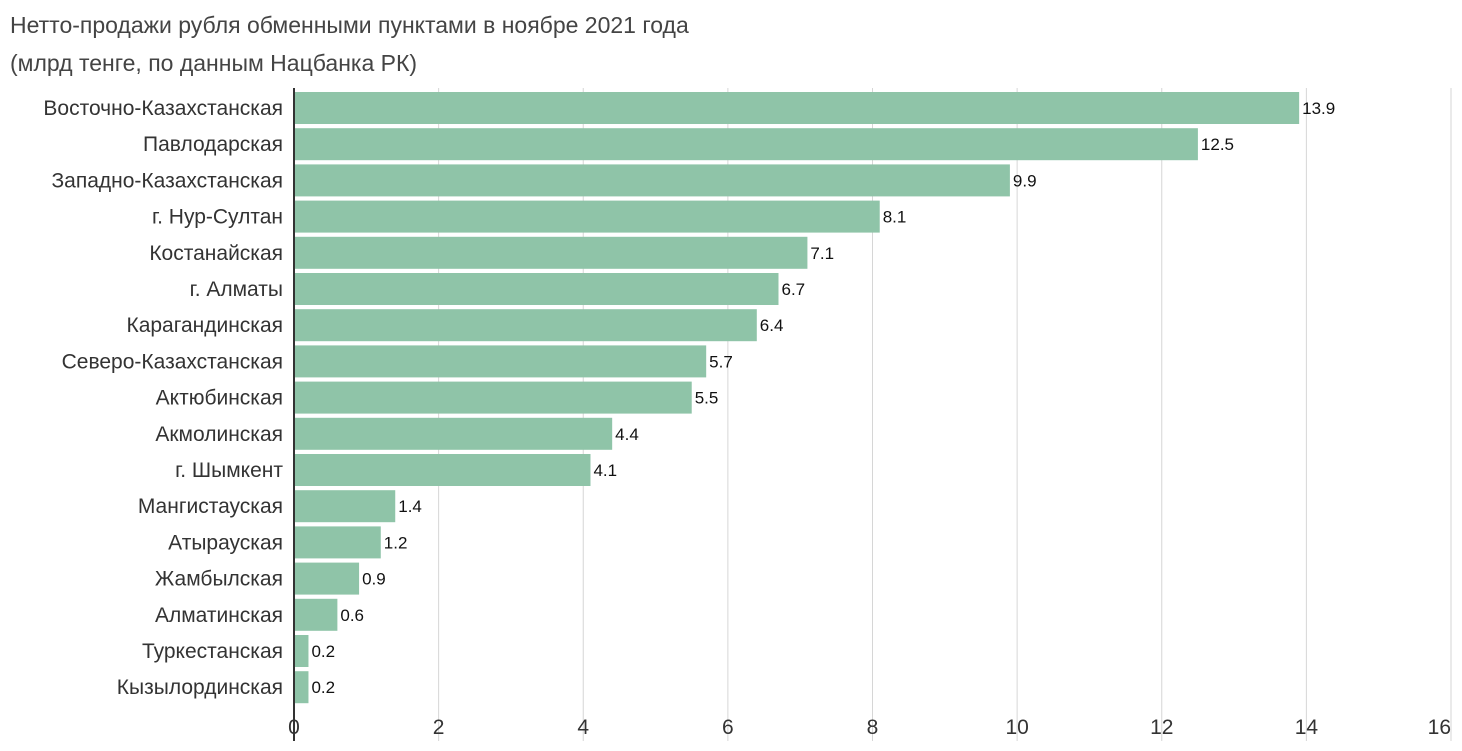  I want to click on value-label-8: 5.5, so click(707, 398).